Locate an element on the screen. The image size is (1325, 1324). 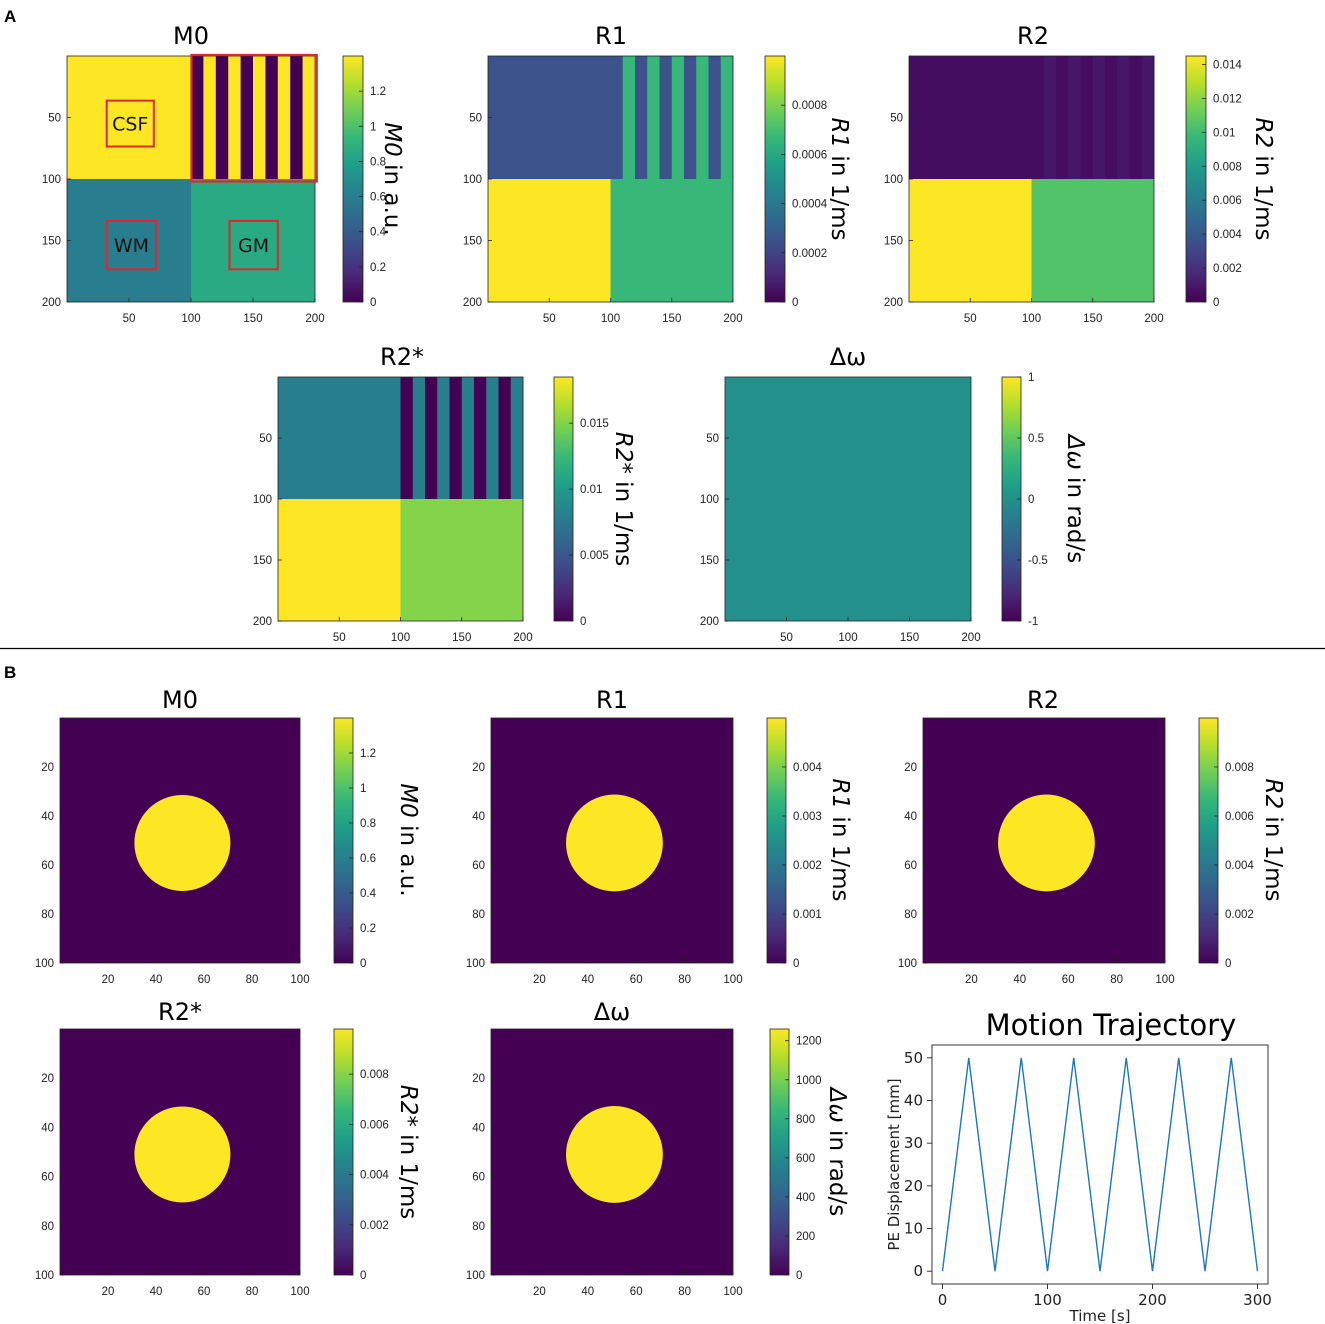
colorbar-tick-label: -1 is located at coordinates (1033, 622).